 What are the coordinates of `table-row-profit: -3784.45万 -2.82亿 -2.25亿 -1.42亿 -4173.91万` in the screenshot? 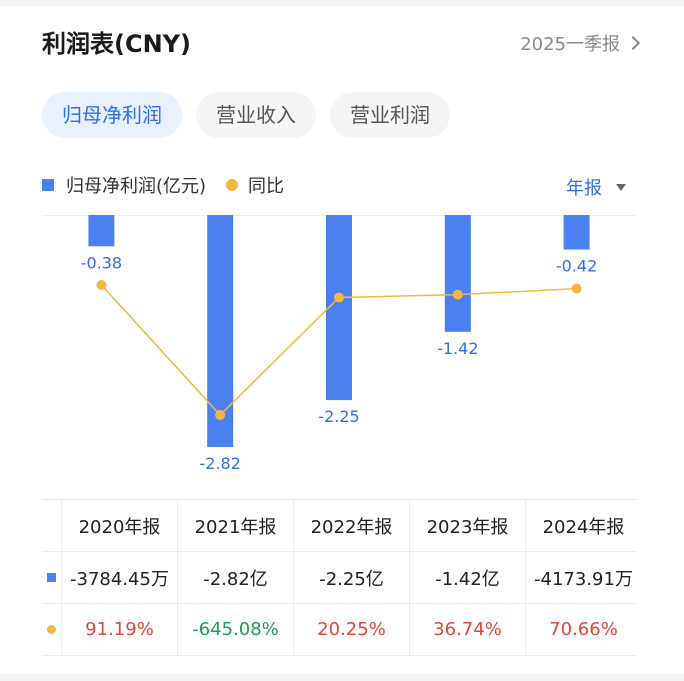 It's located at (339, 578).